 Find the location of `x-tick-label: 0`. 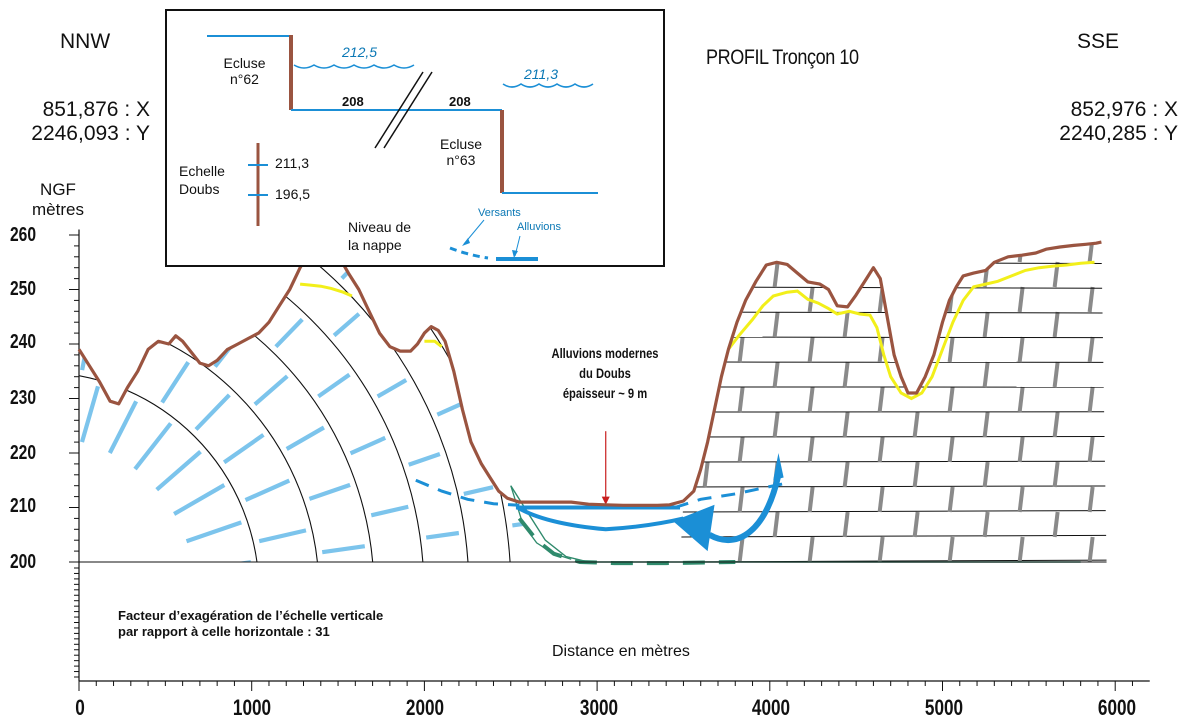

x-tick-label: 0 is located at coordinates (80, 707).